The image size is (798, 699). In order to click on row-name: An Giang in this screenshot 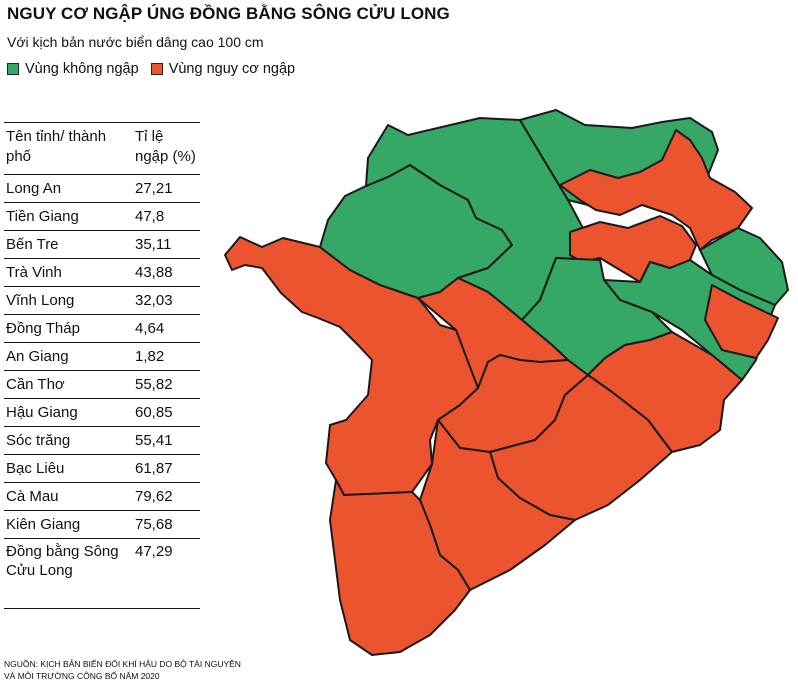, I will do `click(37, 356)`.